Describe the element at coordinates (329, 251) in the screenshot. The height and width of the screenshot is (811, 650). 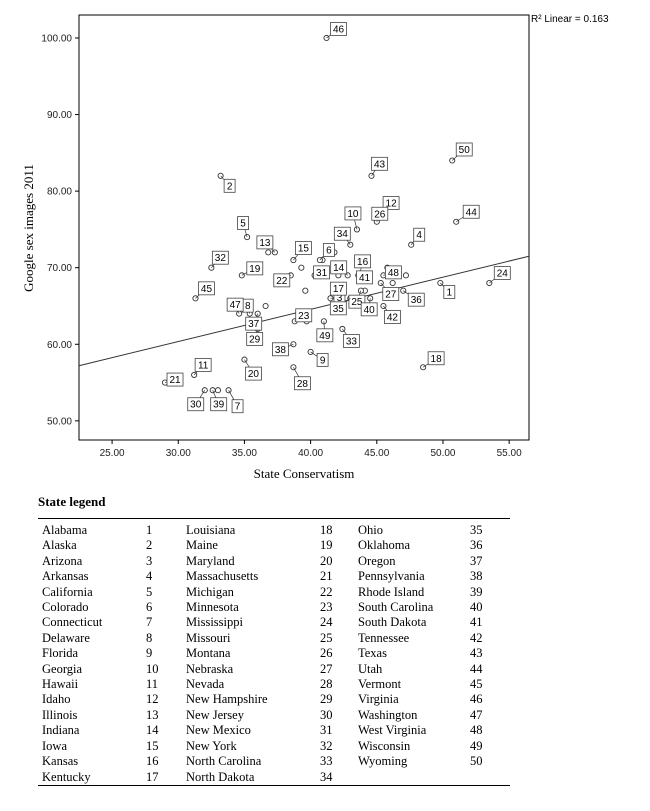
I see `point-label: 6` at that location.